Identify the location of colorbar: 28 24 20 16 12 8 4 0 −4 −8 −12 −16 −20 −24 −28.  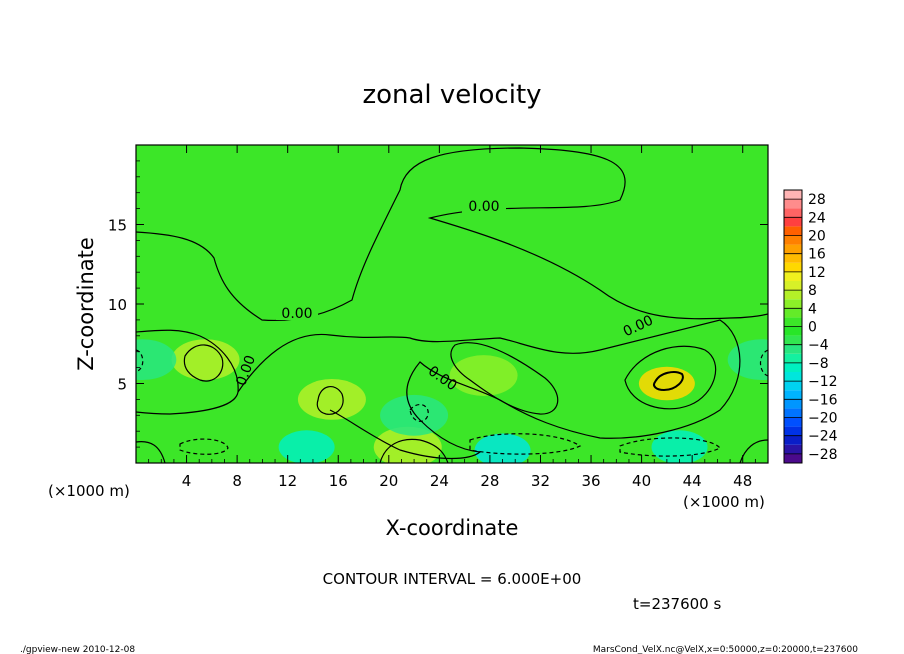
(810, 326).